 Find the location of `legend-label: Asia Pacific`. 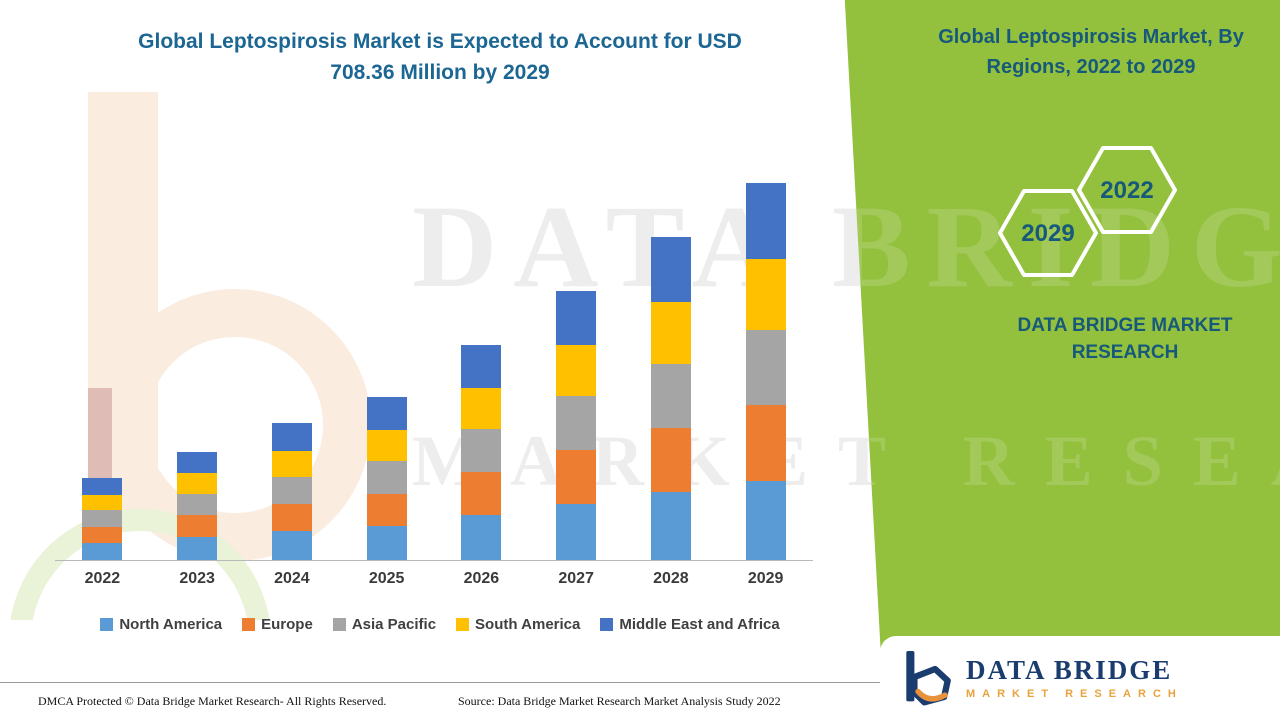

legend-label: Asia Pacific is located at coordinates (394, 624).